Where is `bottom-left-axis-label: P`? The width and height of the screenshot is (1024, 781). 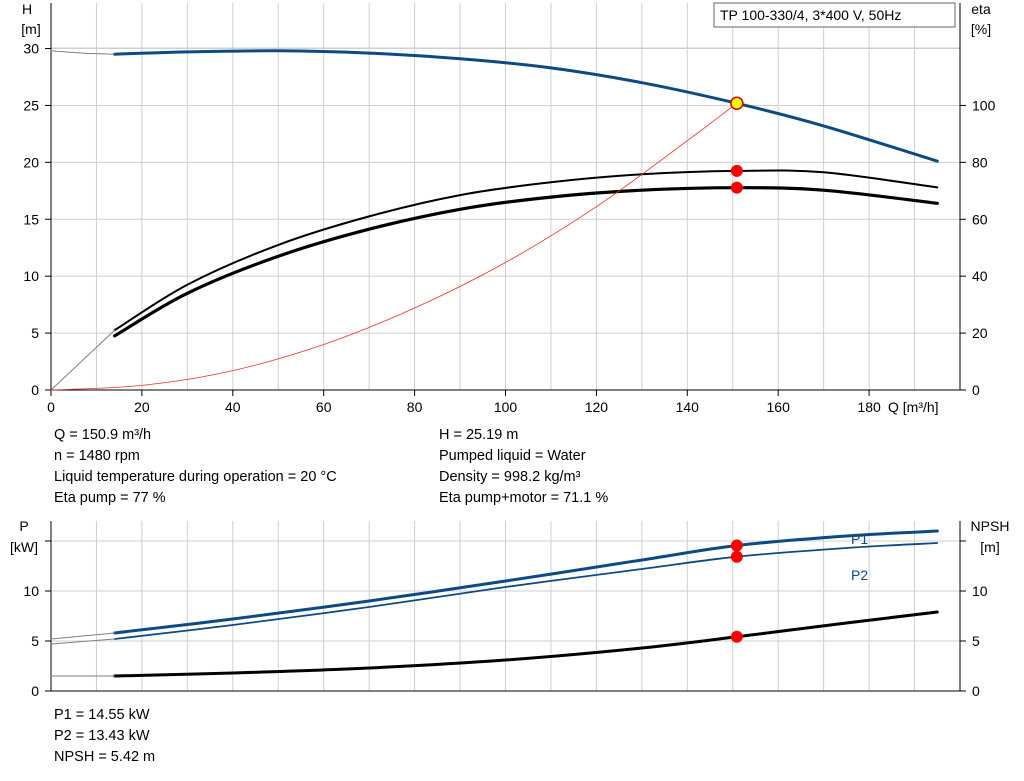 bottom-left-axis-label: P is located at coordinates (23, 526).